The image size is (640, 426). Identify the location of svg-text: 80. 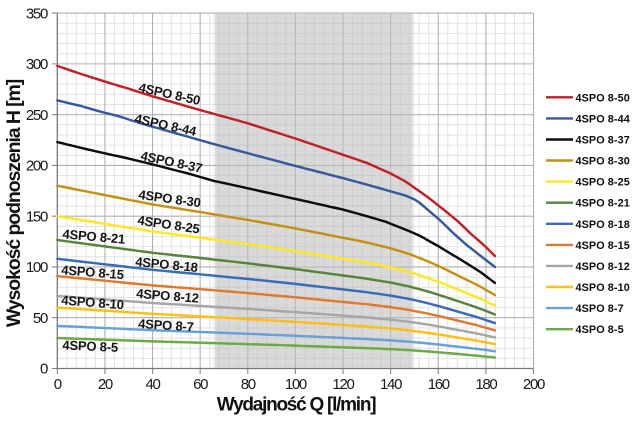
(248, 384).